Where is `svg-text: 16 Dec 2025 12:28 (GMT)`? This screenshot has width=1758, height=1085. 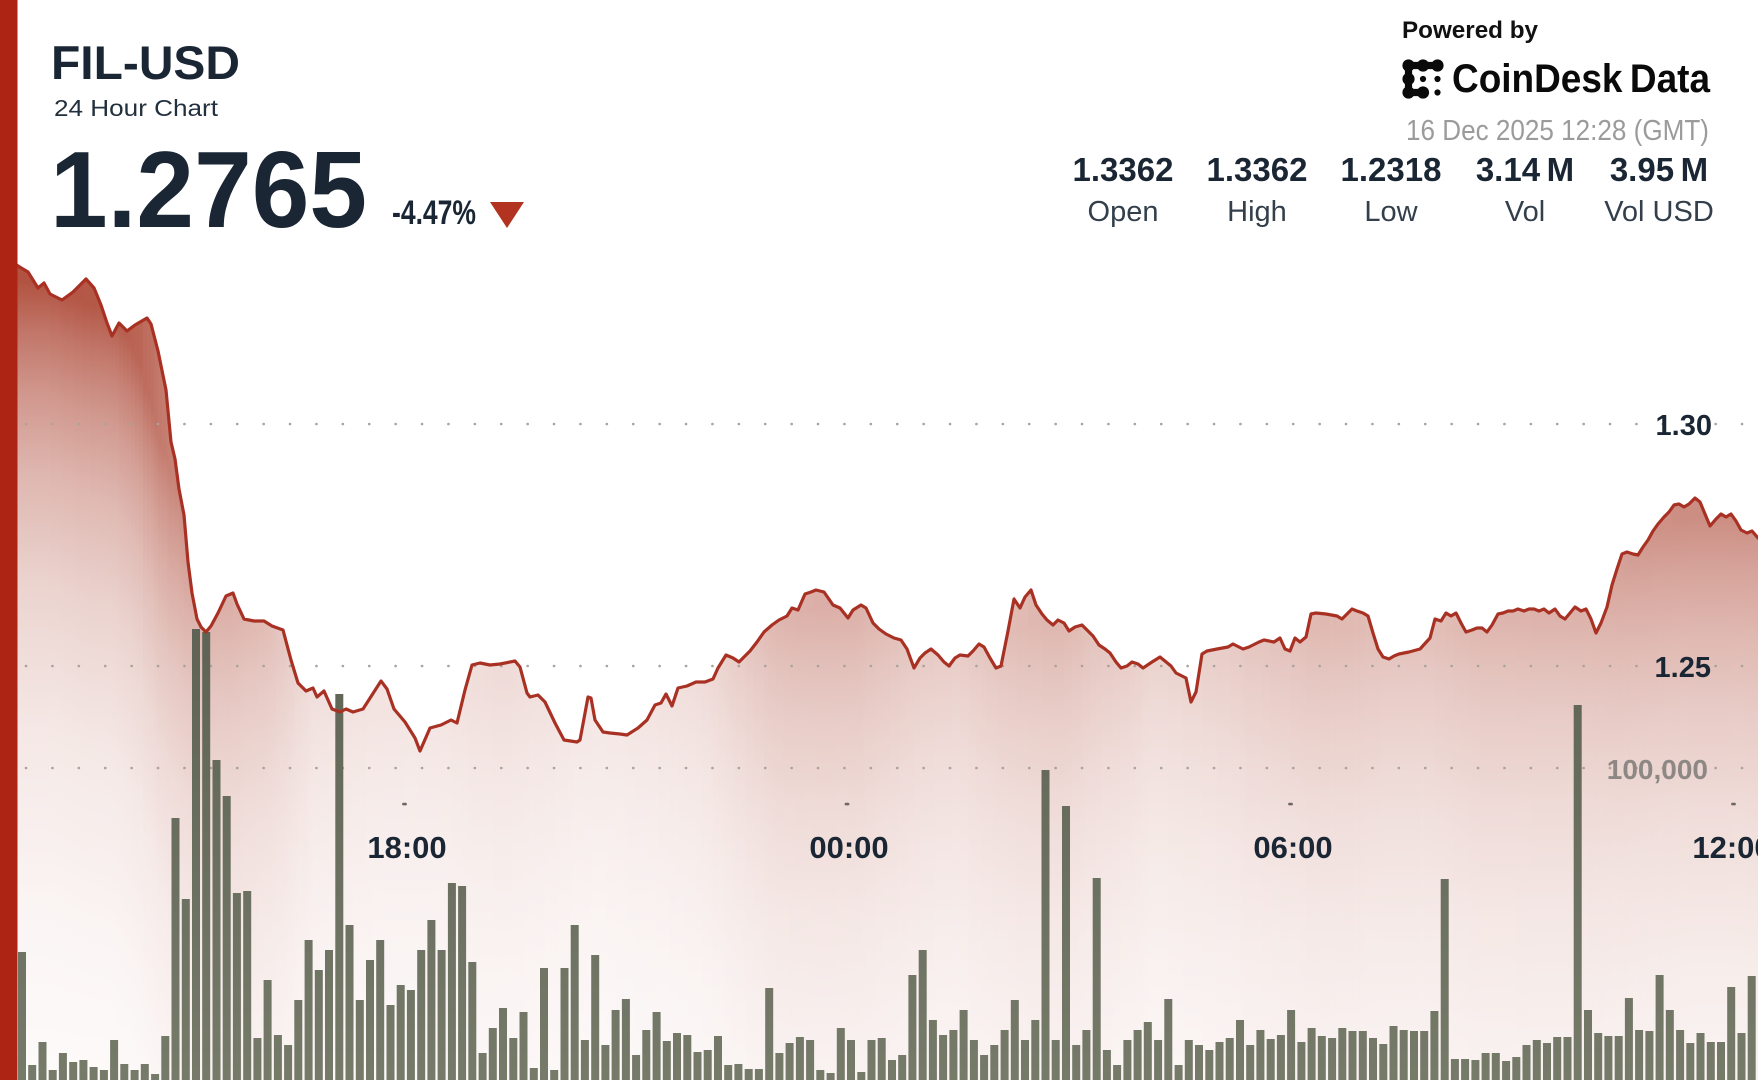 svg-text: 16 Dec 2025 12:28 (GMT) is located at coordinates (1557, 131).